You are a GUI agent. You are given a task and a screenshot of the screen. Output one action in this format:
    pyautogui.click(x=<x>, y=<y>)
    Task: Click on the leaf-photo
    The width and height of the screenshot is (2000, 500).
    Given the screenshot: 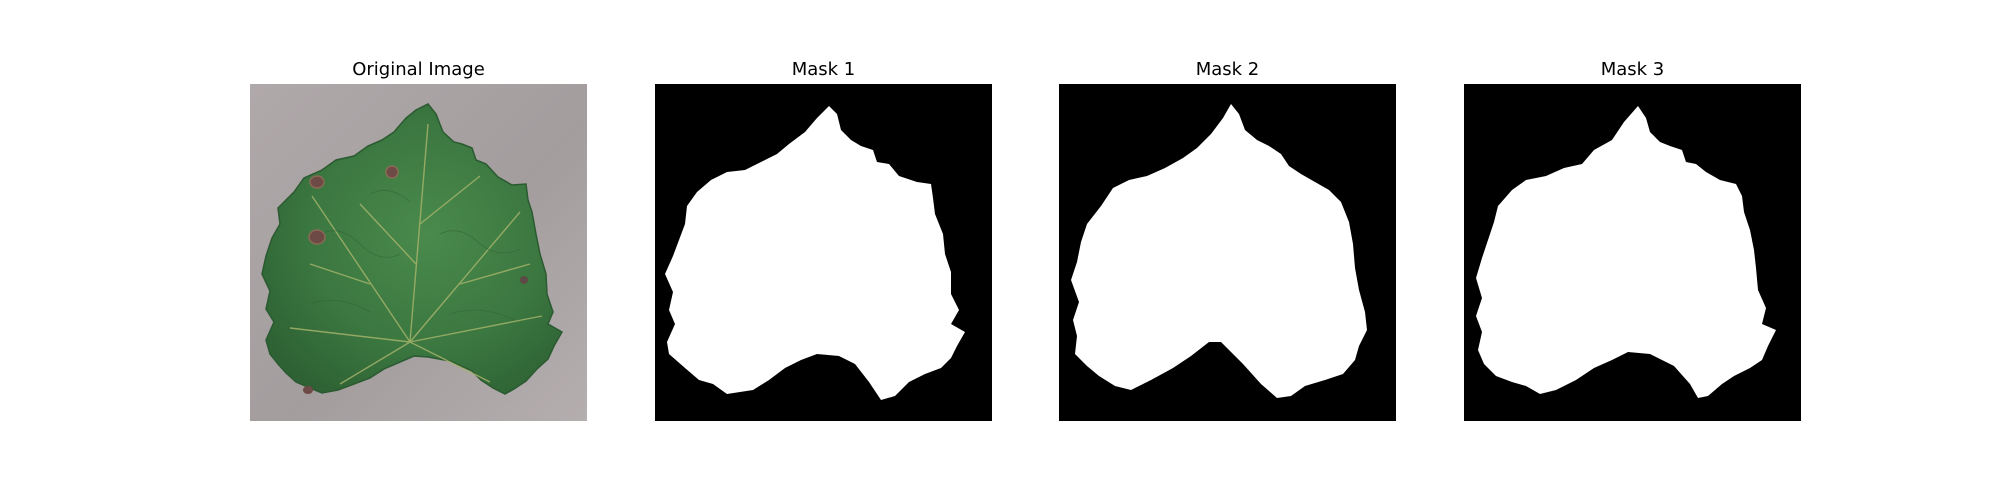 What is the action you would take?
    pyautogui.click(x=418, y=252)
    